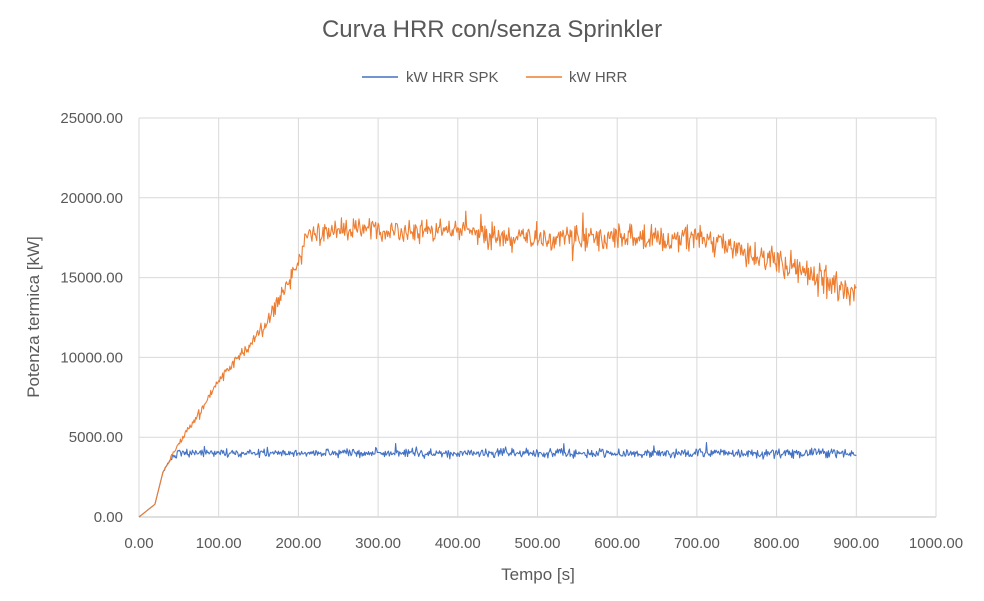 This screenshot has width=984, height=601. What do you see at coordinates (138, 543) in the screenshot?
I see `x-tick-label: 0.00` at bounding box center [138, 543].